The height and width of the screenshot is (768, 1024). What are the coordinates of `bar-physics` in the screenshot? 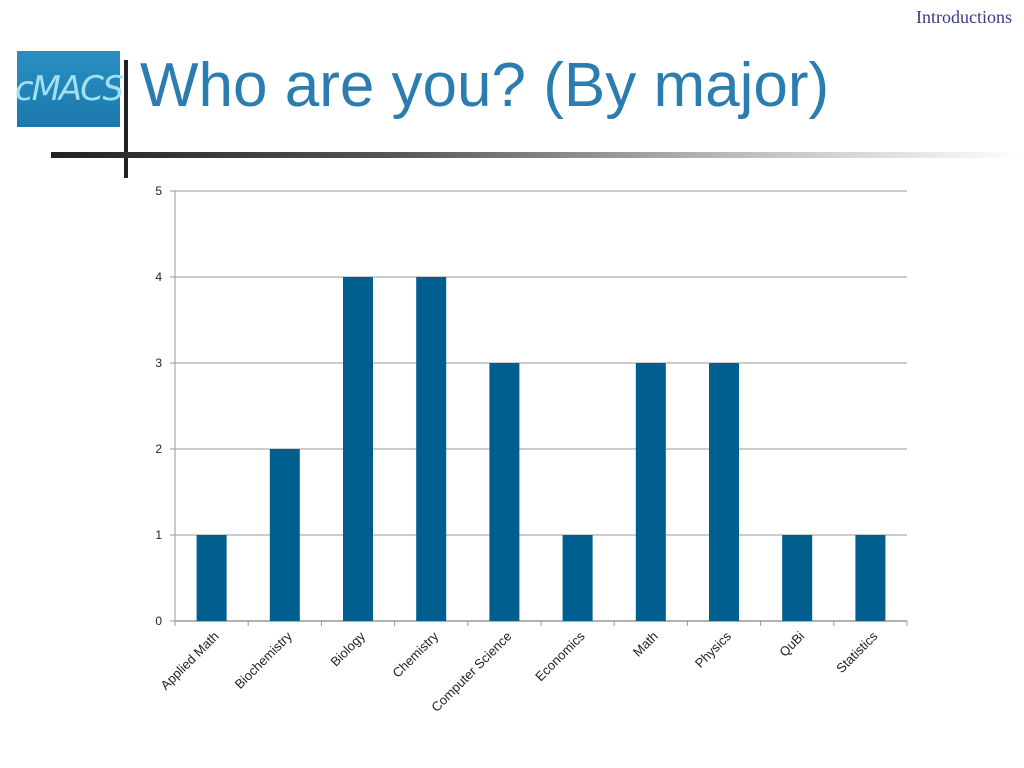 It's located at (724, 492).